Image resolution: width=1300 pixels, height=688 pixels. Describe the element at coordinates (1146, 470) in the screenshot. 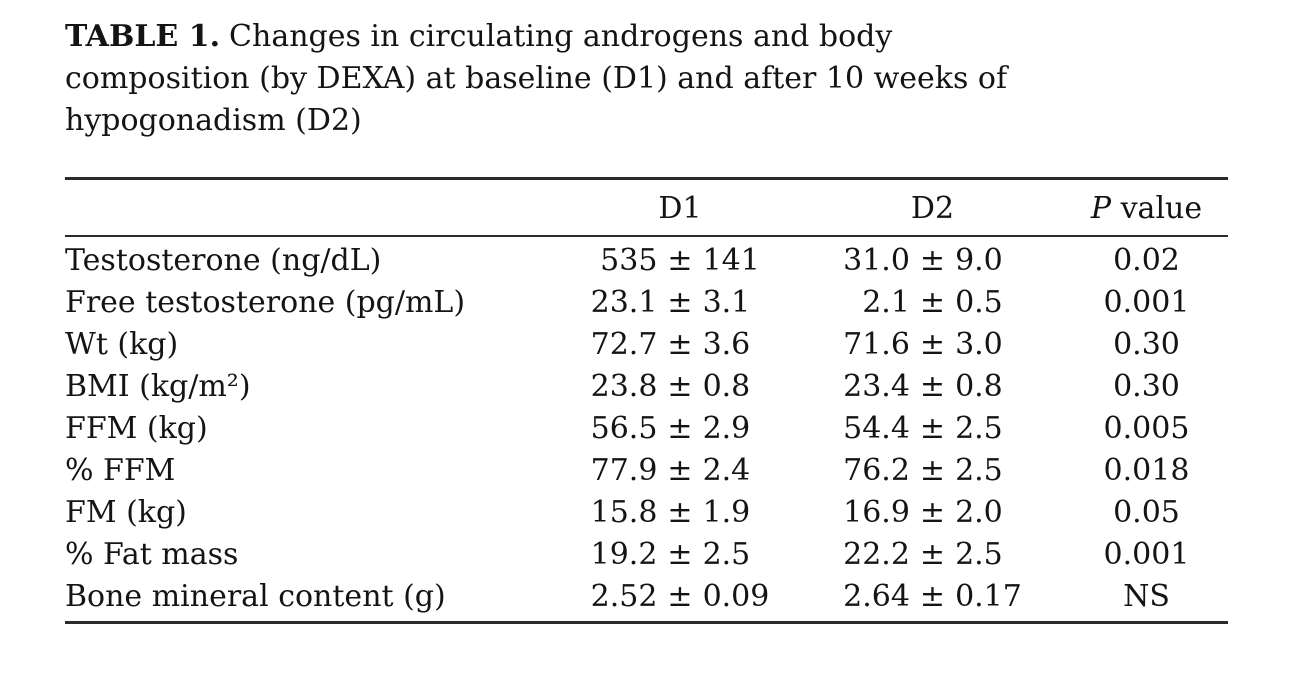

I see `p-value-cell: 0.018` at that location.